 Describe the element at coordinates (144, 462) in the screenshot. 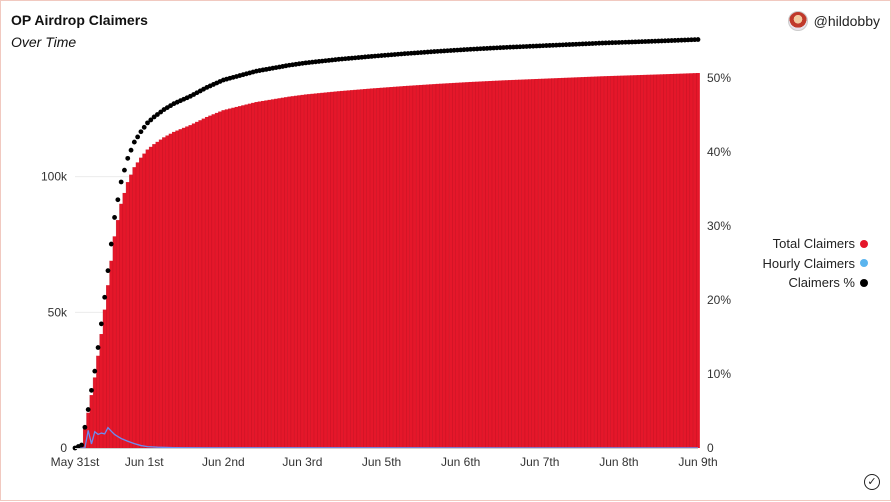

I see `x-tick-label: Jun 1st` at that location.